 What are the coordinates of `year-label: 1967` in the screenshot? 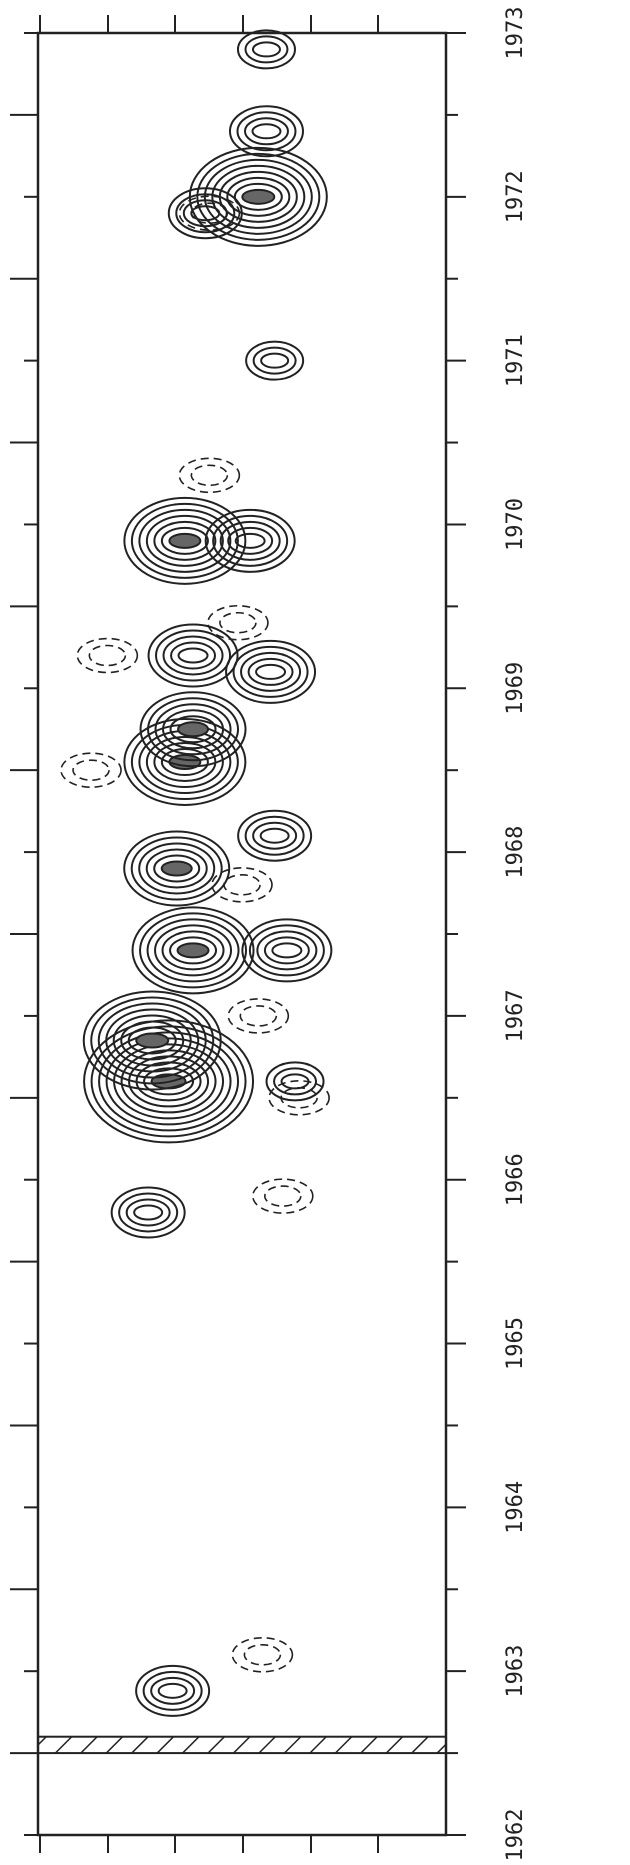 It's located at (515, 1015).